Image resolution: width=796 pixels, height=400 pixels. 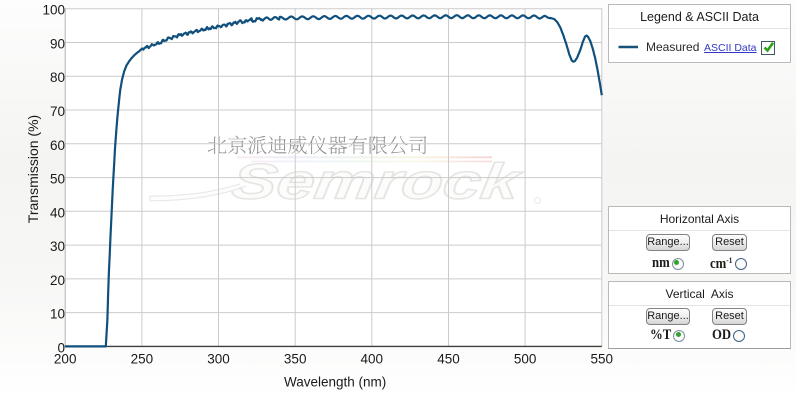 I want to click on svg-text: 0, so click(x=61, y=347).